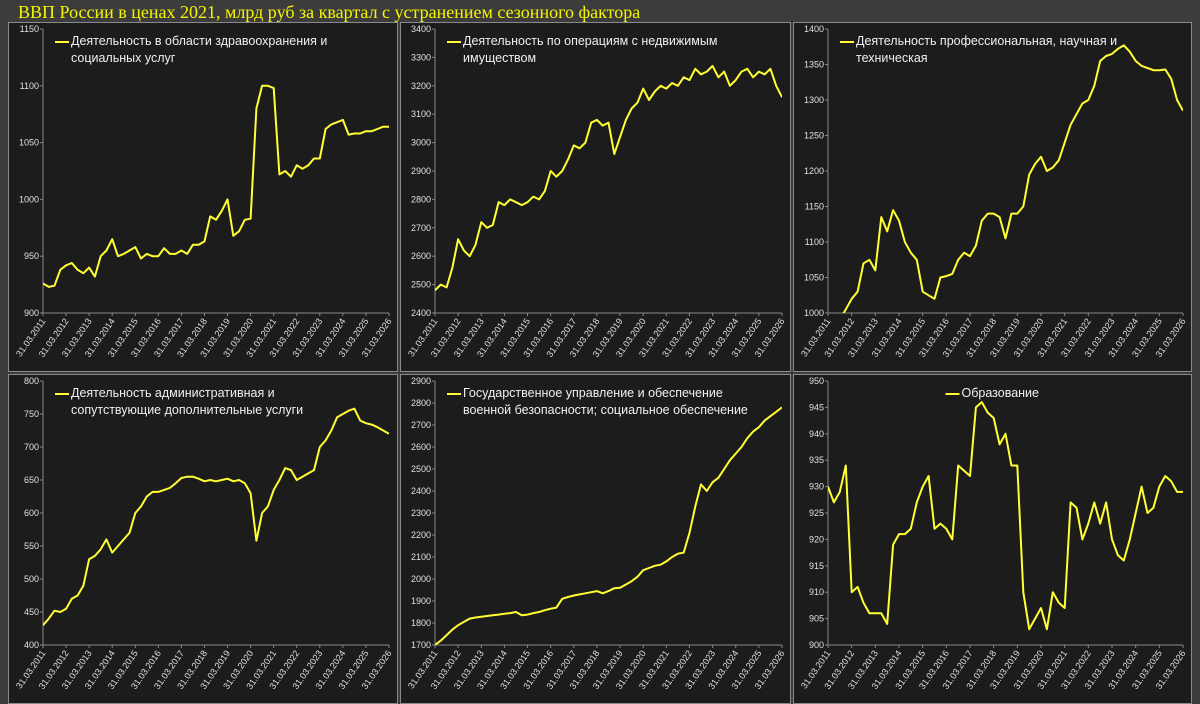 The width and height of the screenshot is (1200, 704). I want to click on y-tick-label: 915, so click(816, 566).